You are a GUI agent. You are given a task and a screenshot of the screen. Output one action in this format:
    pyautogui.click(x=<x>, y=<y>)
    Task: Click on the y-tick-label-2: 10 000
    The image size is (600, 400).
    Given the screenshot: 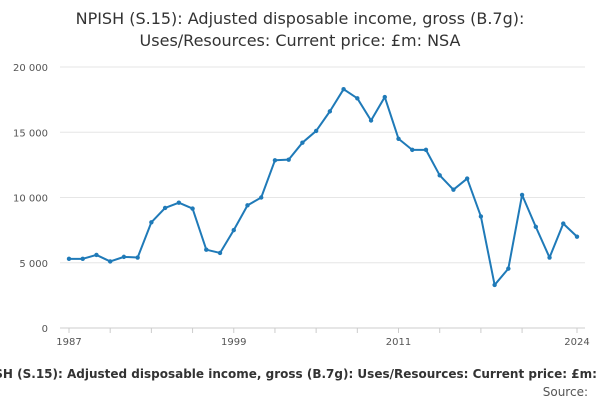 What is the action you would take?
    pyautogui.click(x=30, y=199)
    